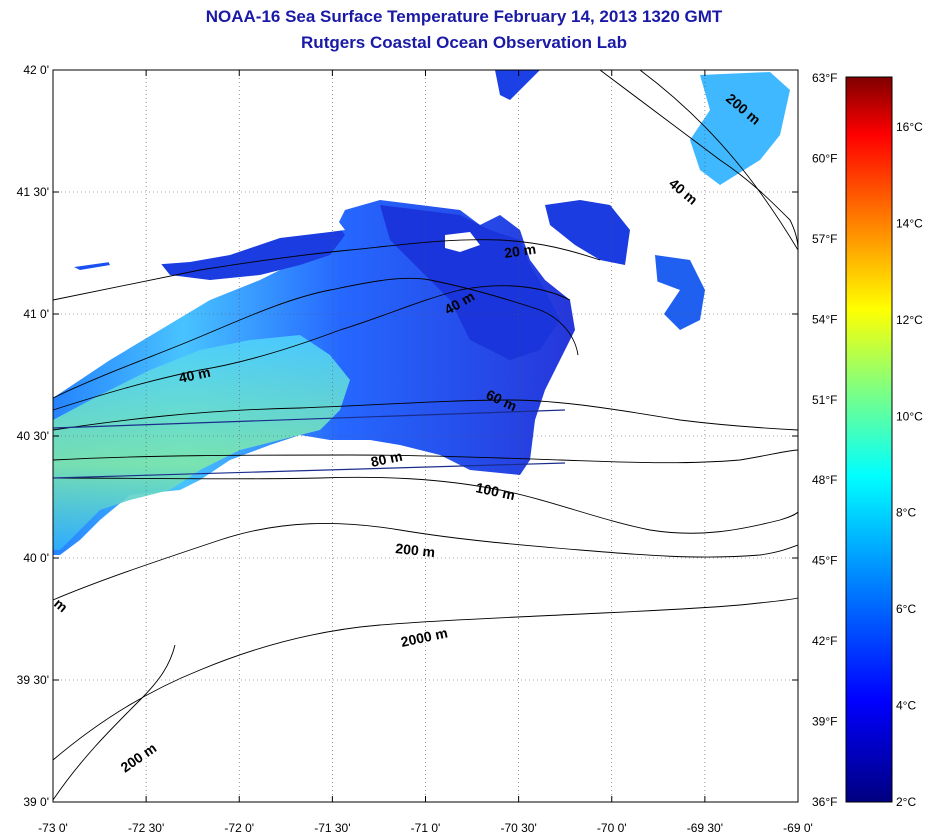  I want to click on sst-warm-band, so click(201, 442).